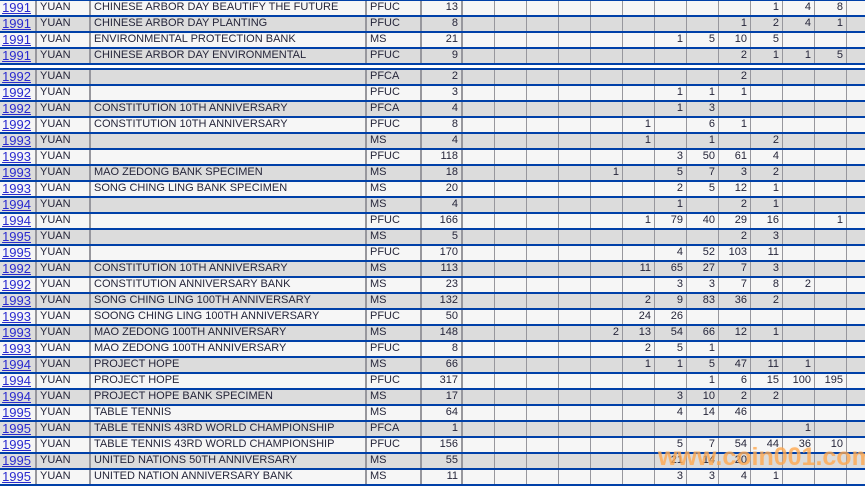 The image size is (865, 486). Describe the element at coordinates (432, 206) in the screenshot. I see `table-row: 1994 YUAN MS 4 1 2 1` at that location.